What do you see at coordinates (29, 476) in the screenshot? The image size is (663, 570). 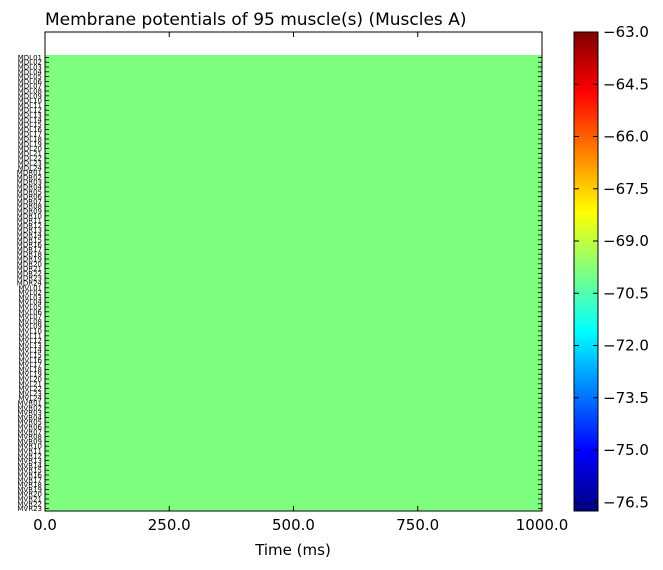 I see `y-tick-label: MVR16` at bounding box center [29, 476].